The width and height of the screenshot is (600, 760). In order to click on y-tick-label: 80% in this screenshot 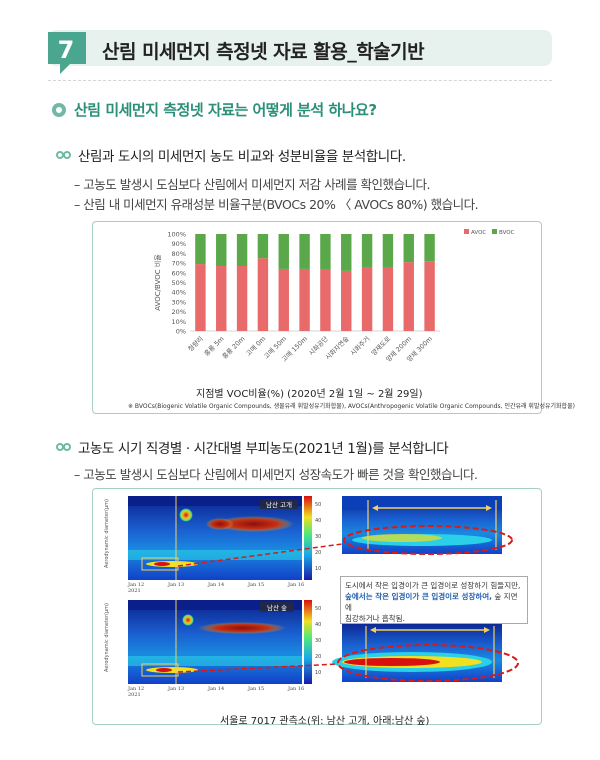, I will do `click(179, 254)`.